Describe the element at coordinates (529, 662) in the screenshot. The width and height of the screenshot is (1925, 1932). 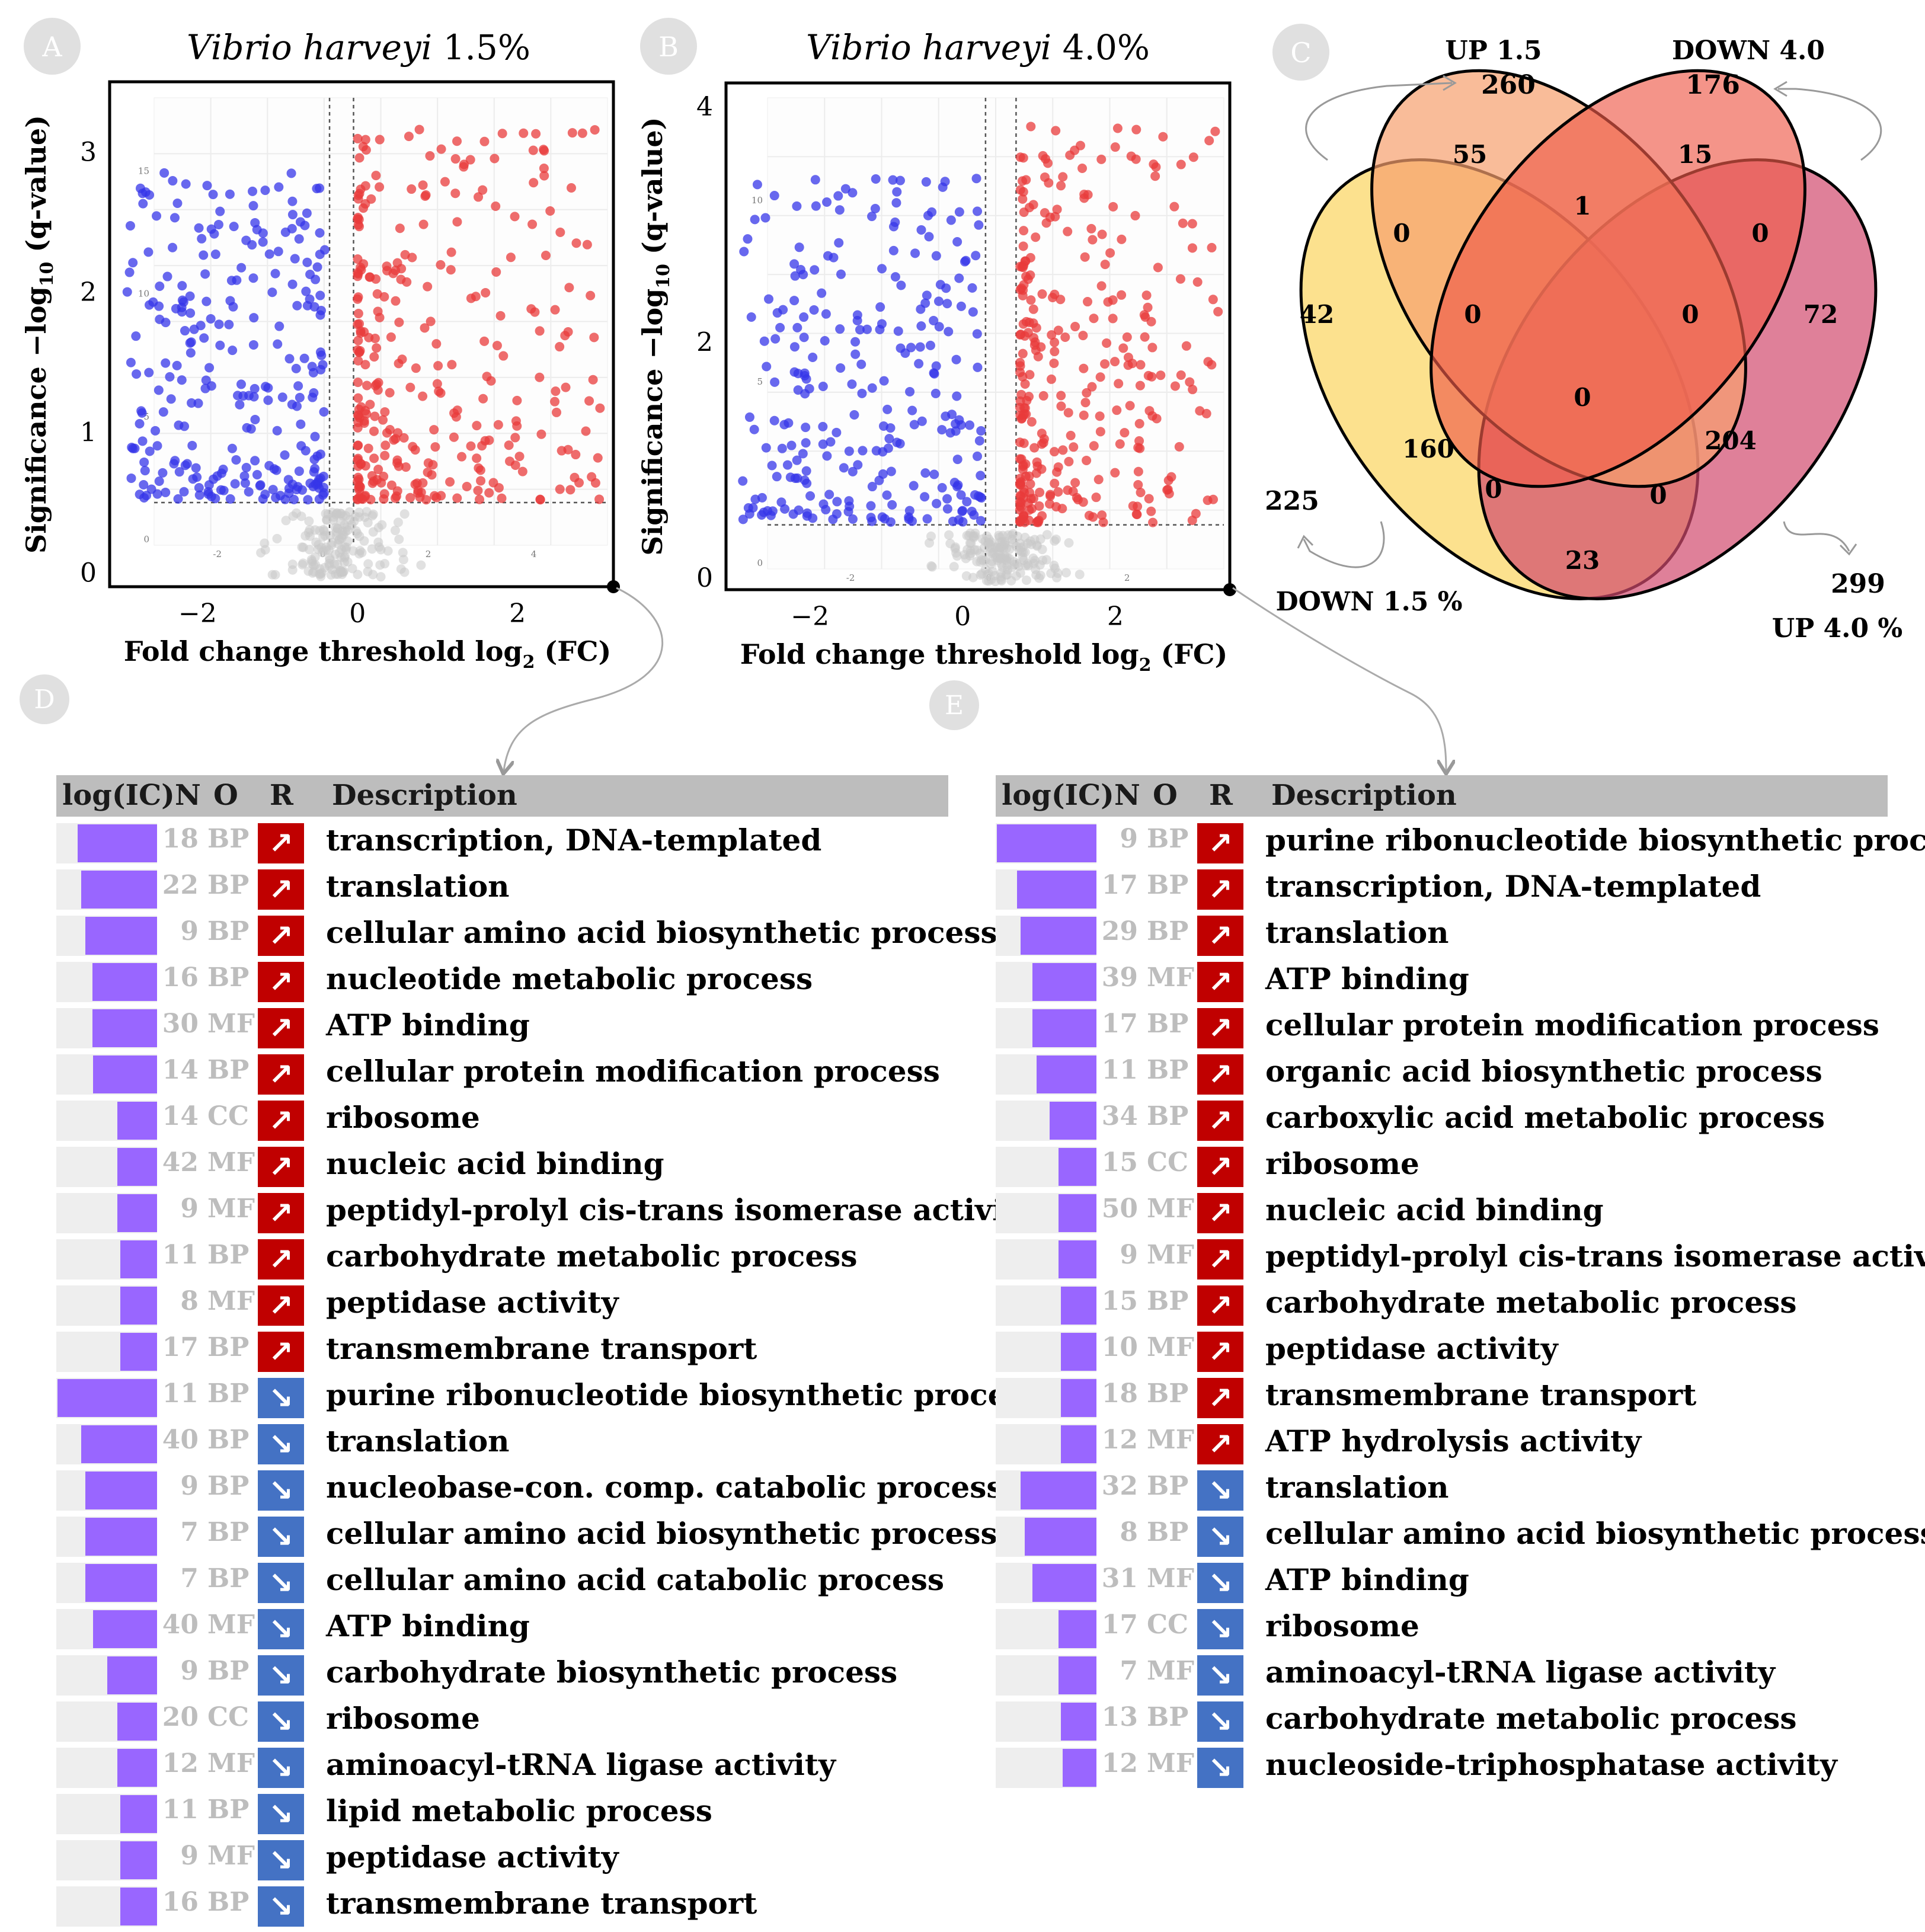
I see `x-axis-label-part: 2` at that location.